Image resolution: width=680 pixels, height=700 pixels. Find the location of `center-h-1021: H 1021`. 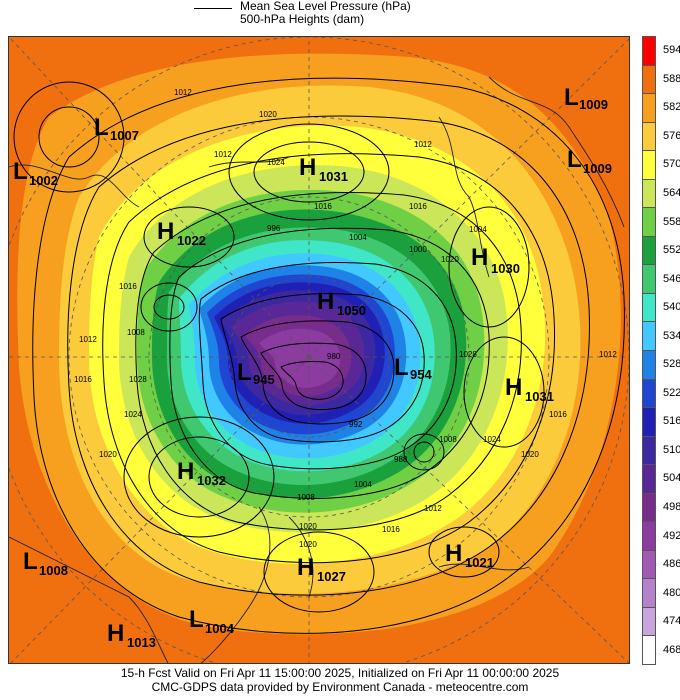

center-h-1021: H 1021 is located at coordinates (469, 555).